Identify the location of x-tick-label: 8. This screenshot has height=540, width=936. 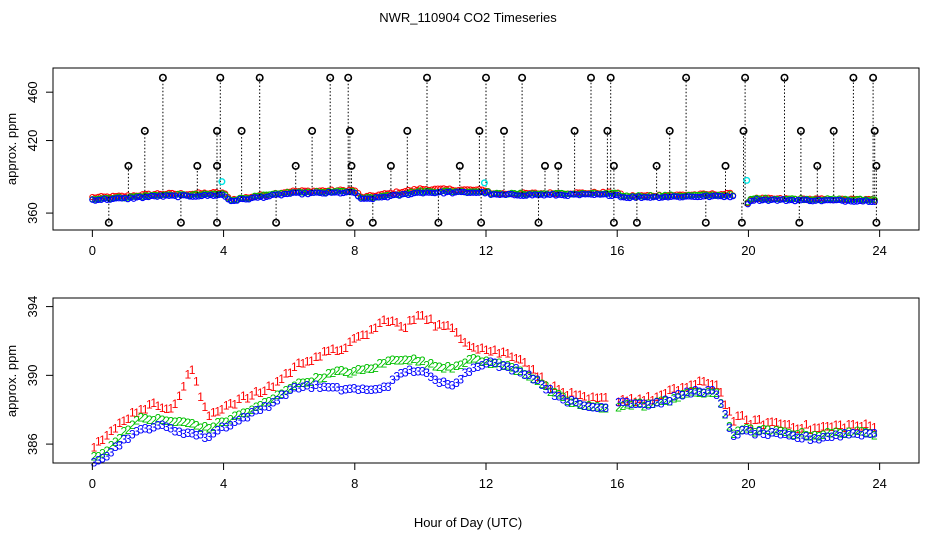
(354, 483).